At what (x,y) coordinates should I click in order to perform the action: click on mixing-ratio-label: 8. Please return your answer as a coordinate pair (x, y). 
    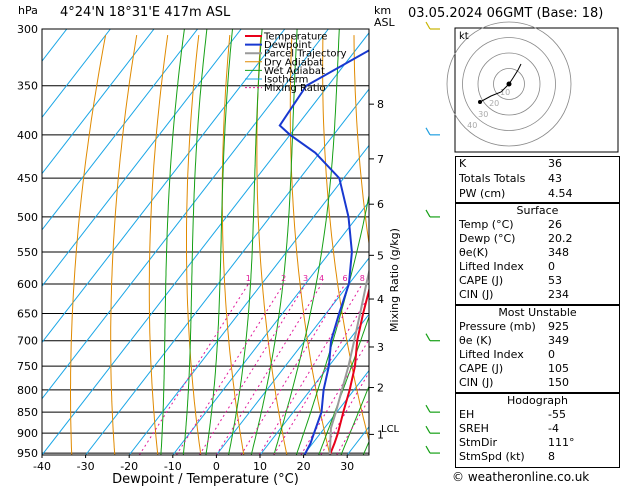
    Looking at the image, I should click on (362, 278).